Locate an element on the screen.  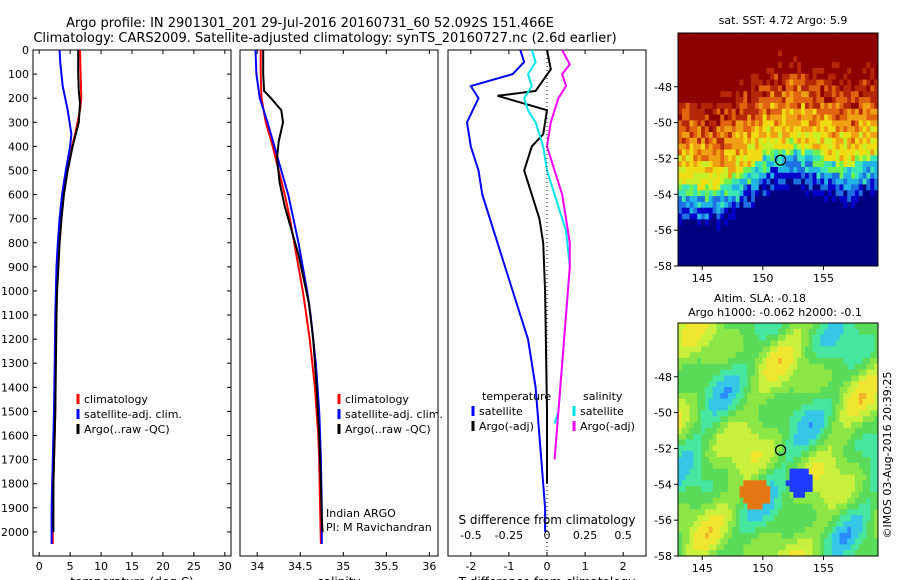
x-tick-label-salinity-diff: -0.25 is located at coordinates (509, 535).